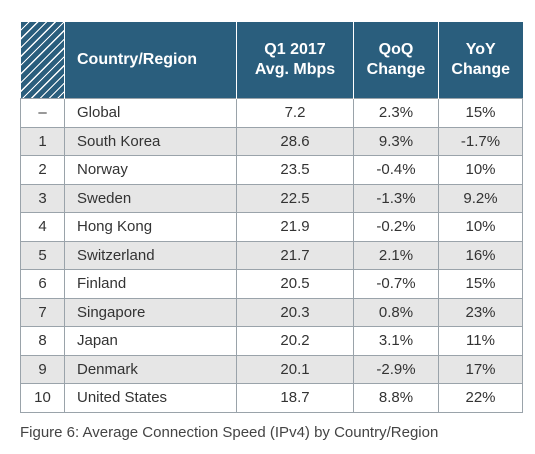  I want to click on avg-mbps-cell: 22.5, so click(295, 198).